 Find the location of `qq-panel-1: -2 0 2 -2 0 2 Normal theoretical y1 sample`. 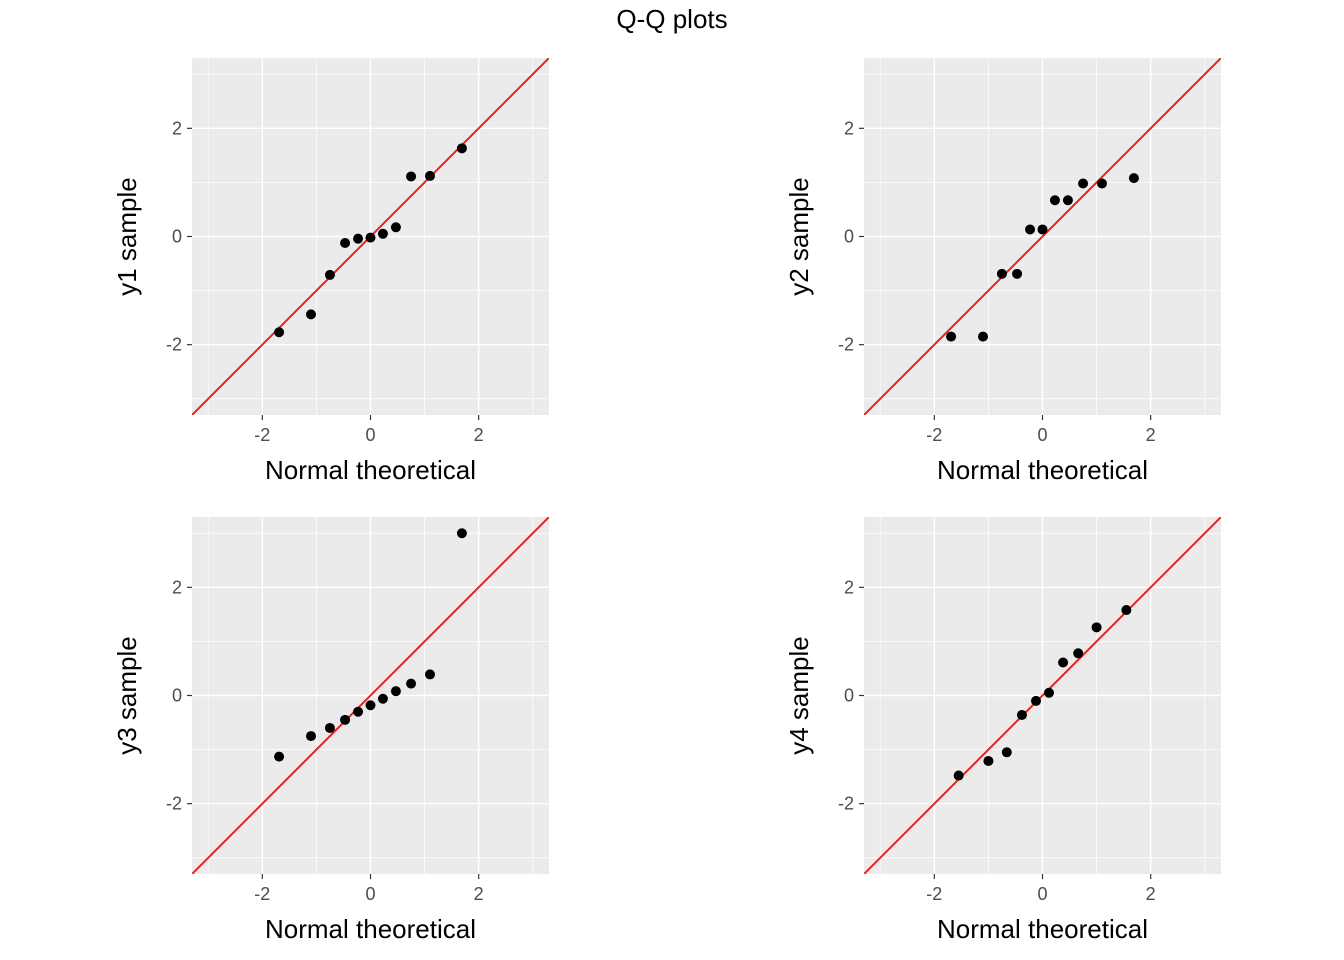

qq-panel-1: -2 0 2 -2 0 2 Normal theoretical y1 sample is located at coordinates (330, 271).